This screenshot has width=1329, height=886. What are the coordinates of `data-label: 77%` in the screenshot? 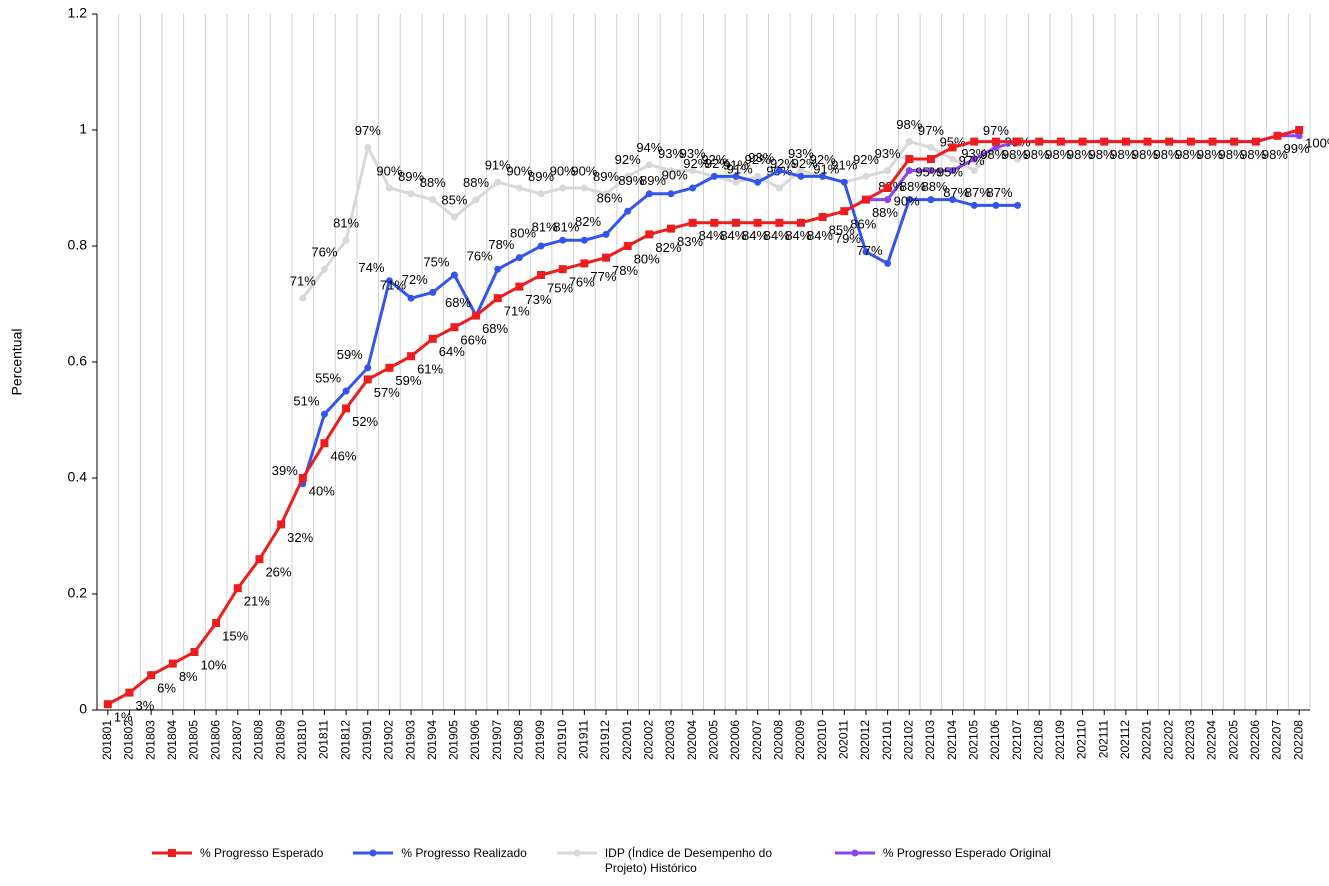 It's located at (603, 276).